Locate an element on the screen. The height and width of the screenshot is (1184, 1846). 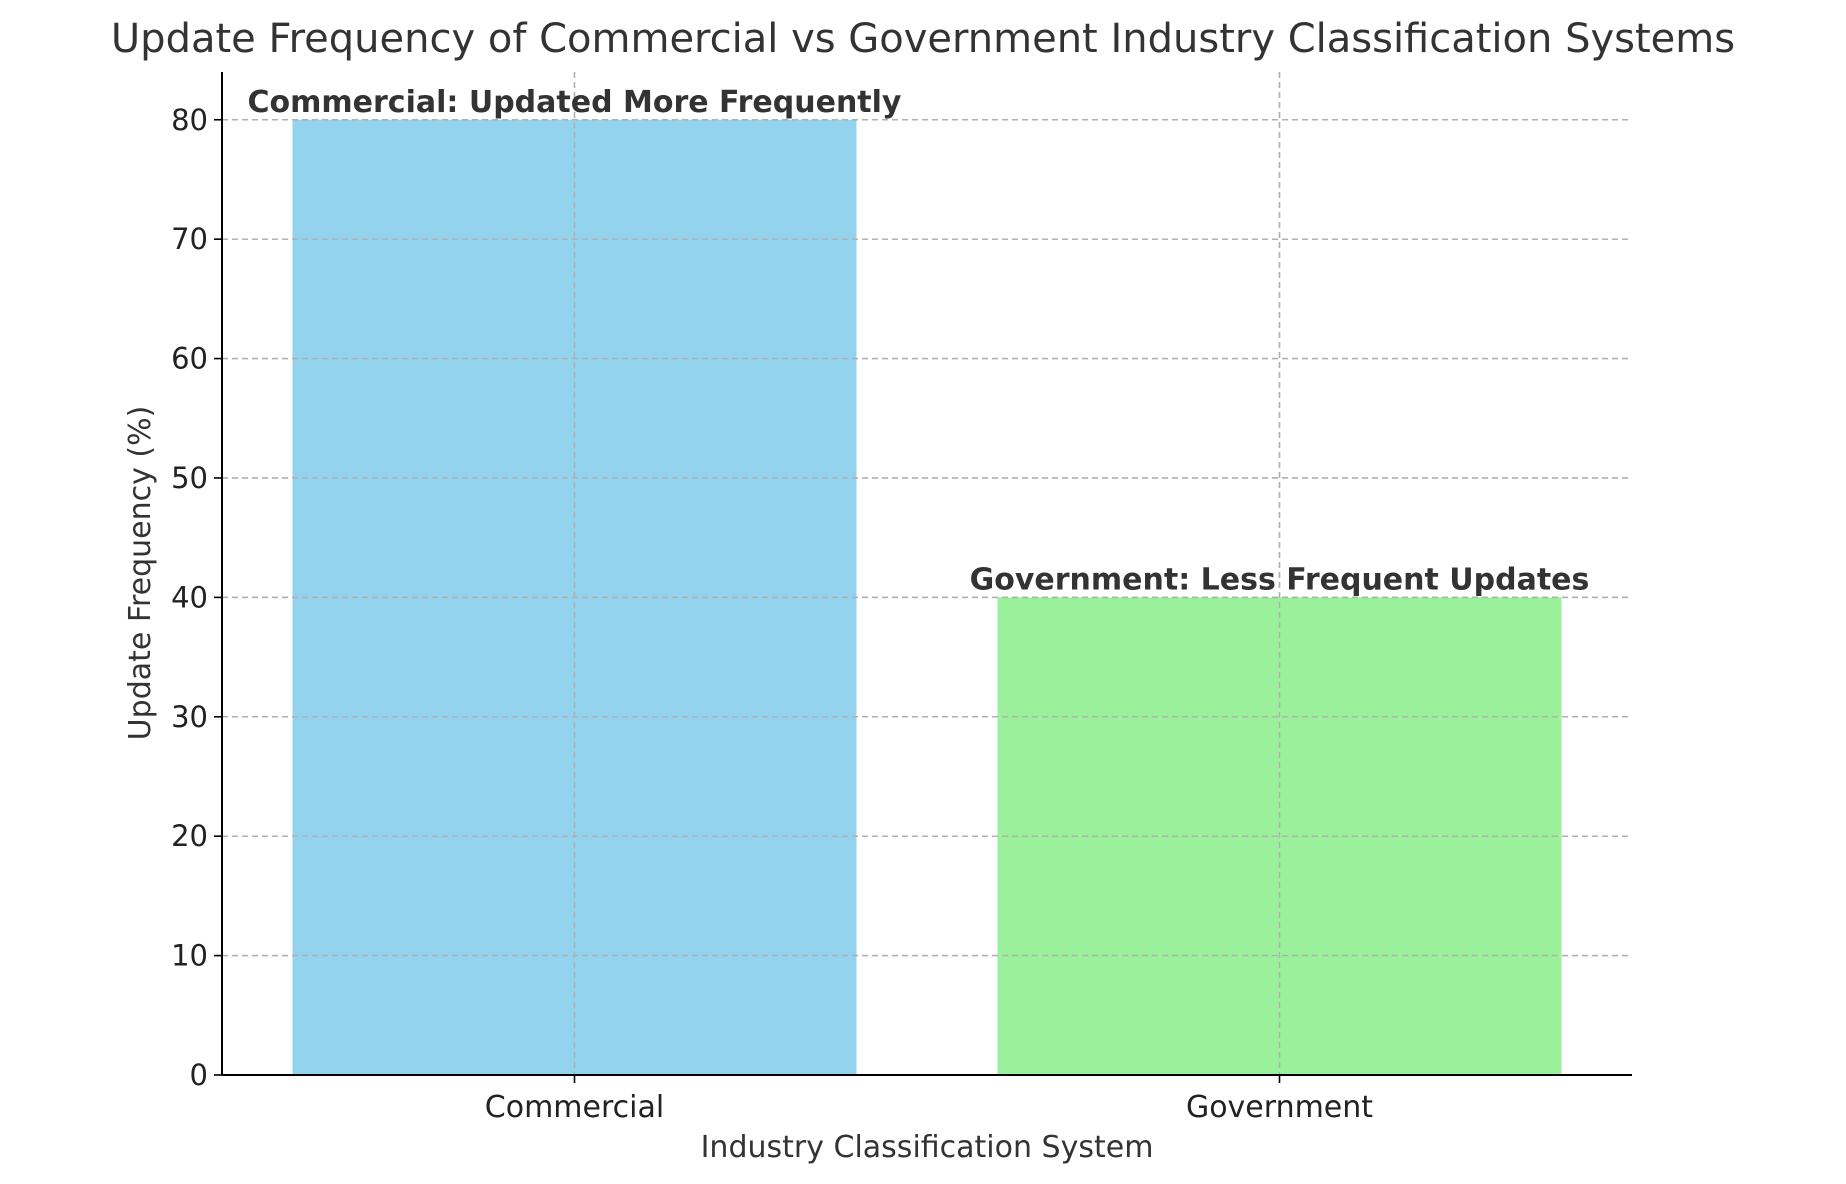
x-tick-label: Commercial is located at coordinates (574, 1107).